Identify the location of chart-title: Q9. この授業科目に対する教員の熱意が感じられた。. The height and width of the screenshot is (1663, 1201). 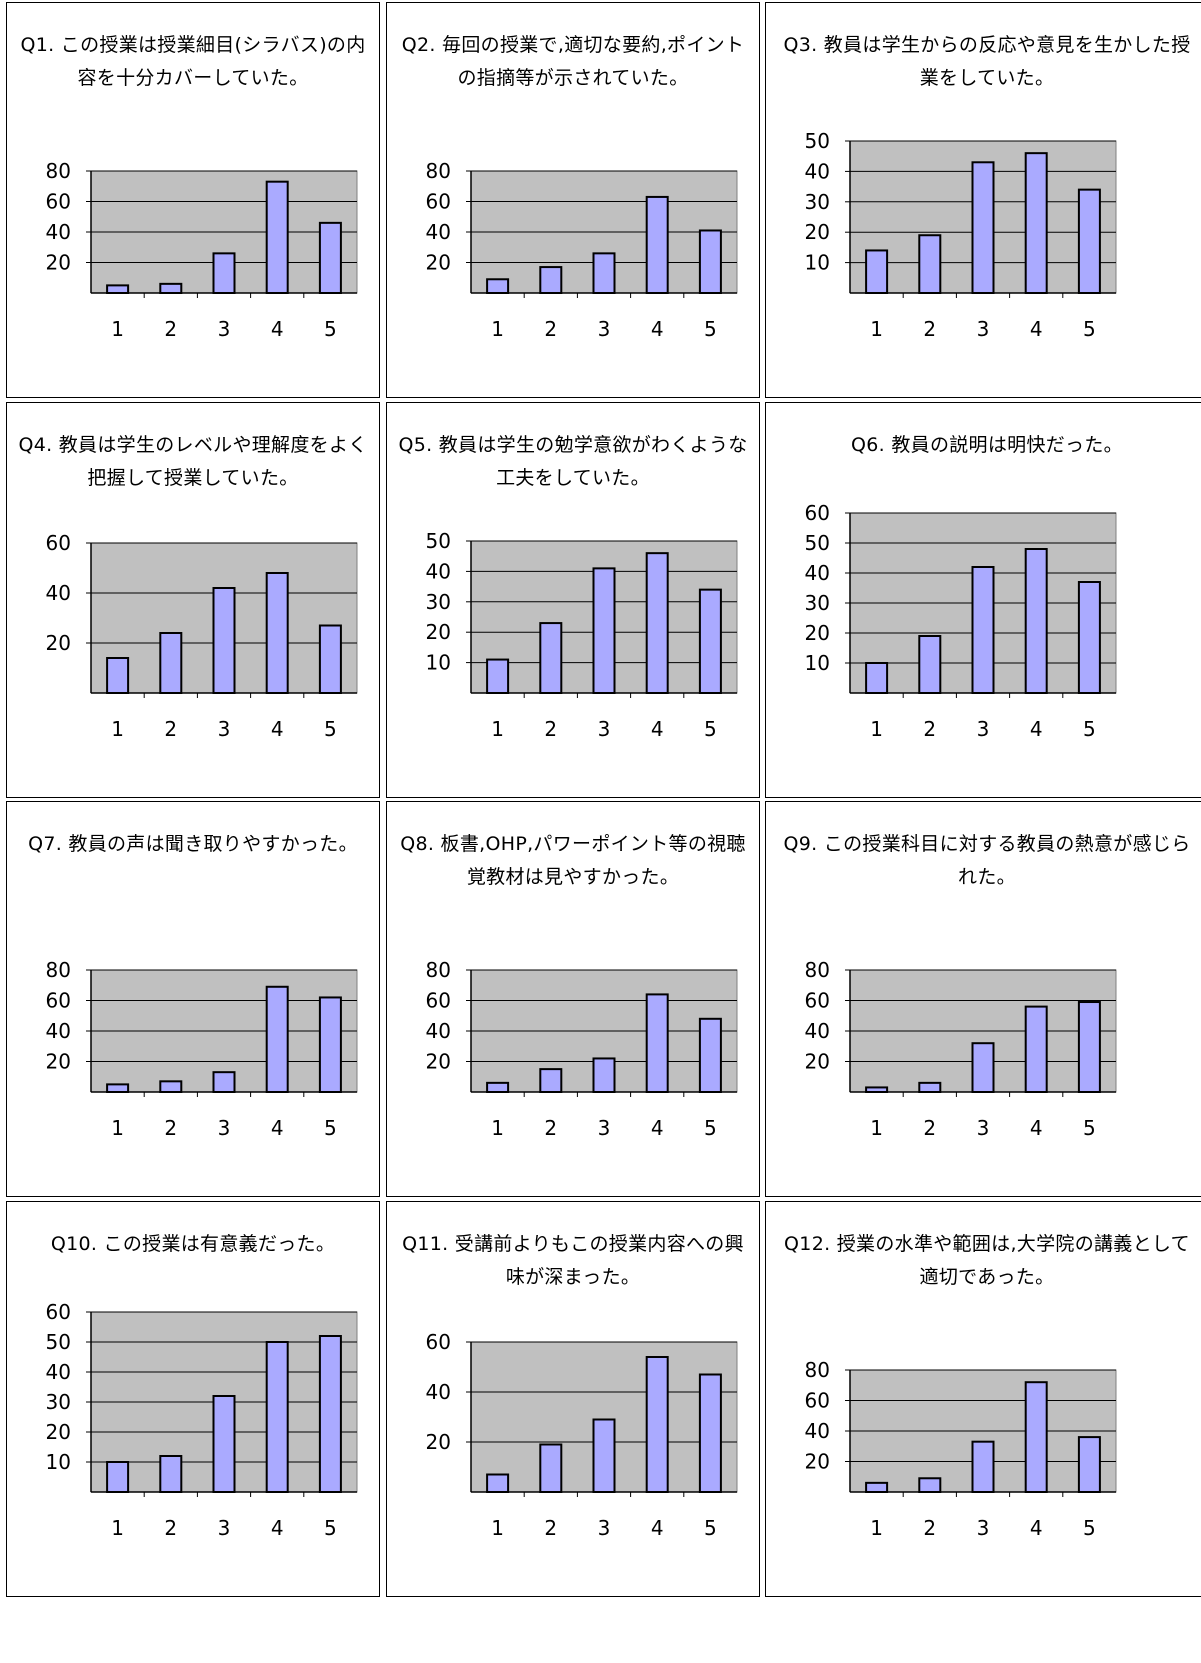
(987, 860).